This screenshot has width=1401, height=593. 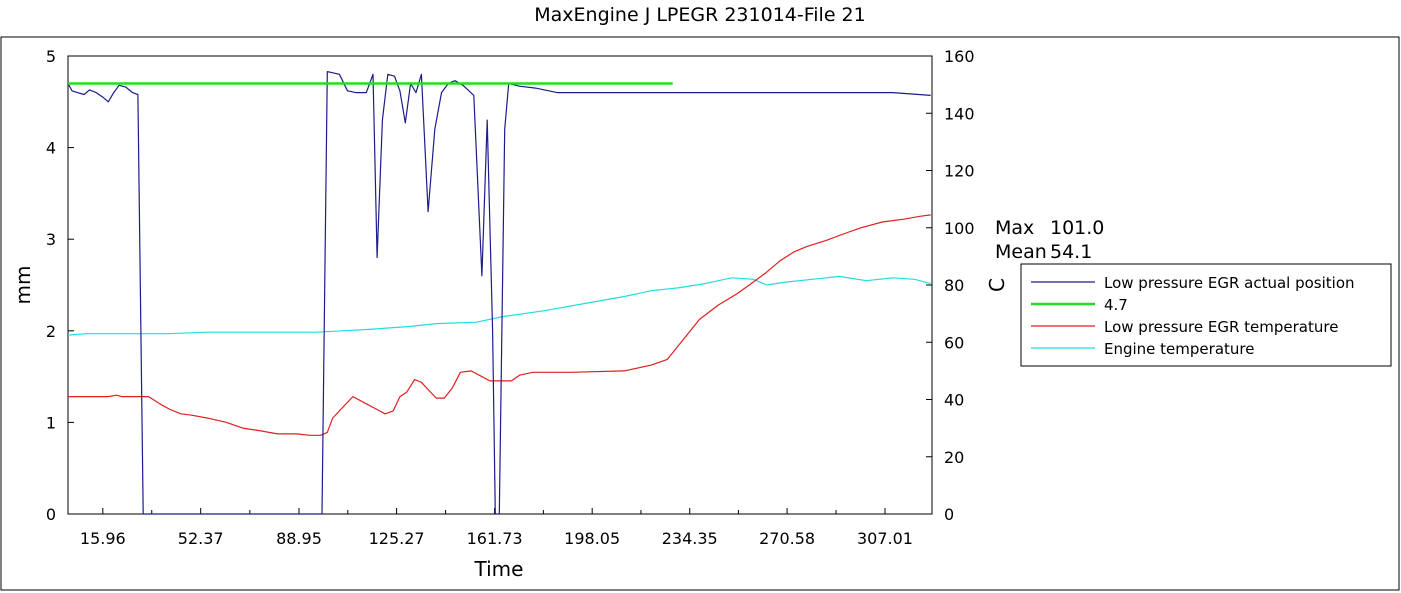 I want to click on x-tick-label: 52.37, so click(x=201, y=538).